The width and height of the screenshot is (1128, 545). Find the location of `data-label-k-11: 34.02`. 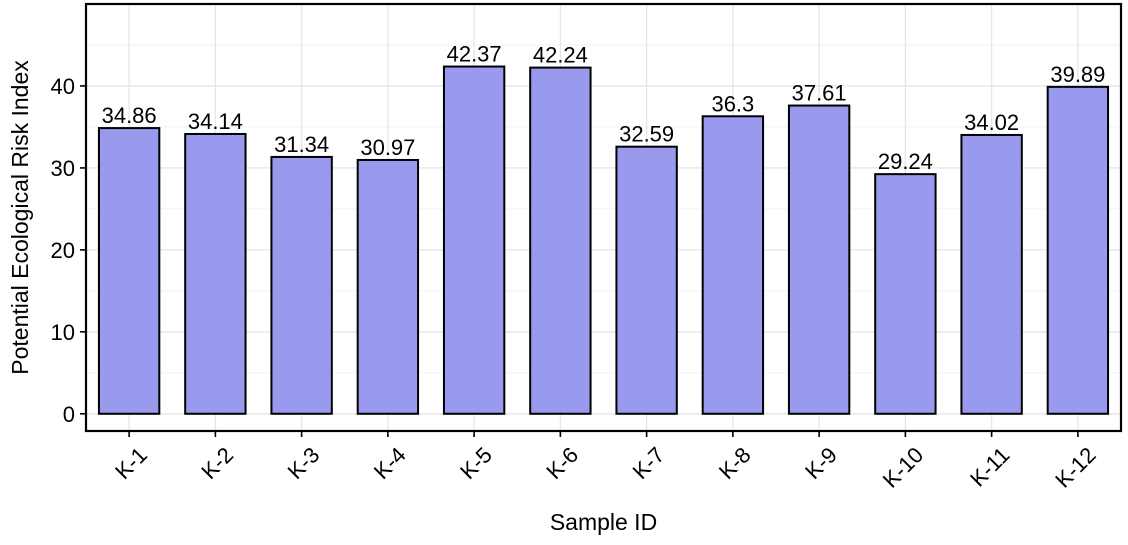

data-label-k-11: 34.02 is located at coordinates (991, 122).